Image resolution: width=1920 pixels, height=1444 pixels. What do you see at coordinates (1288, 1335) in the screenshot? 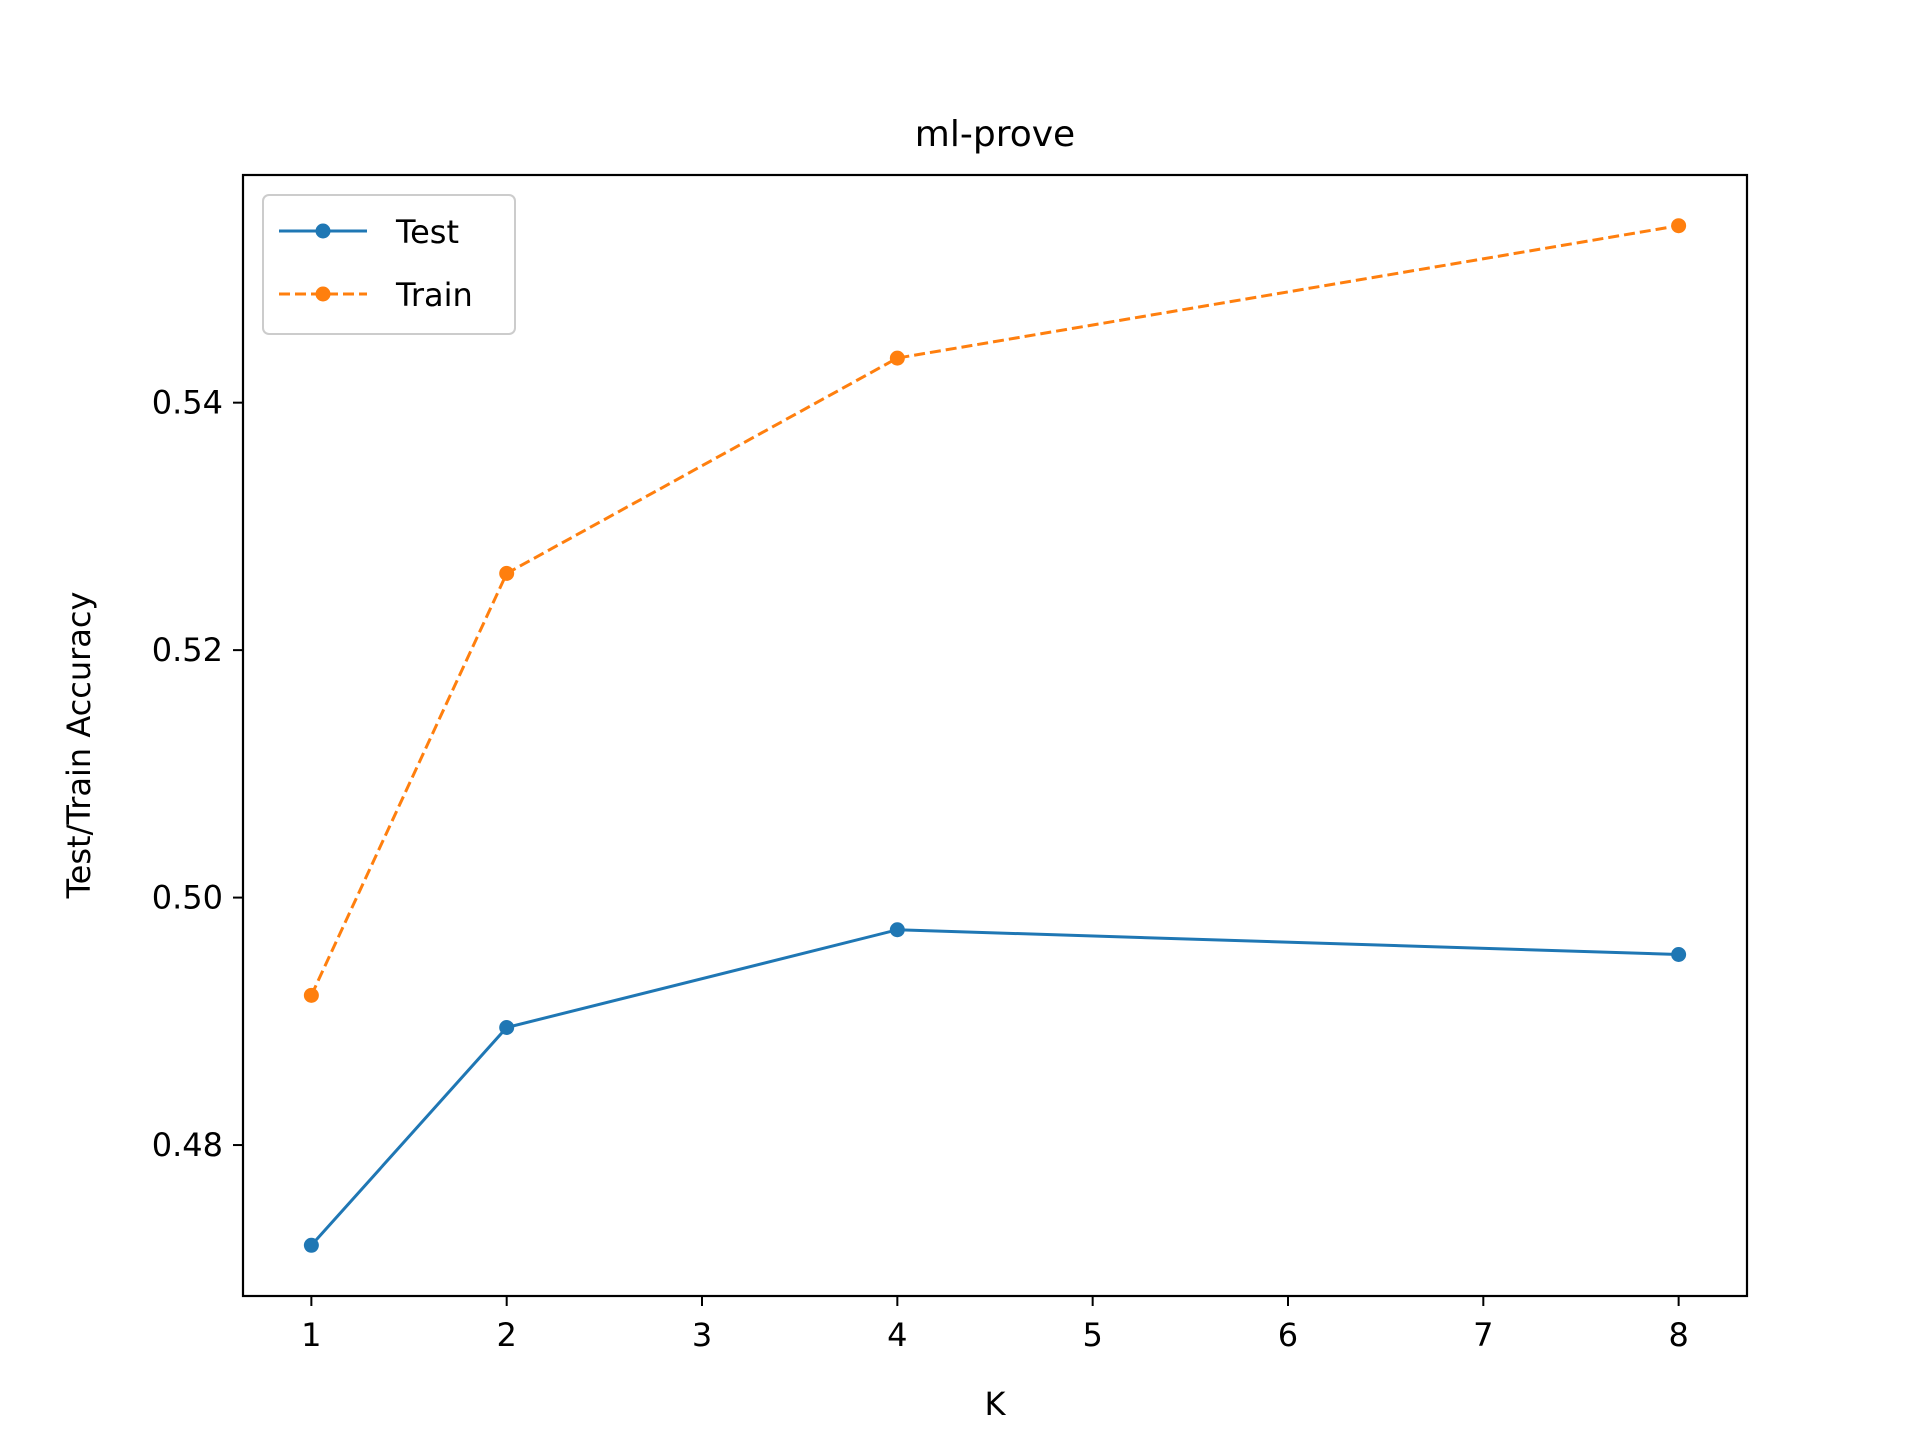
I see `x-tick-label: 6` at bounding box center [1288, 1335].